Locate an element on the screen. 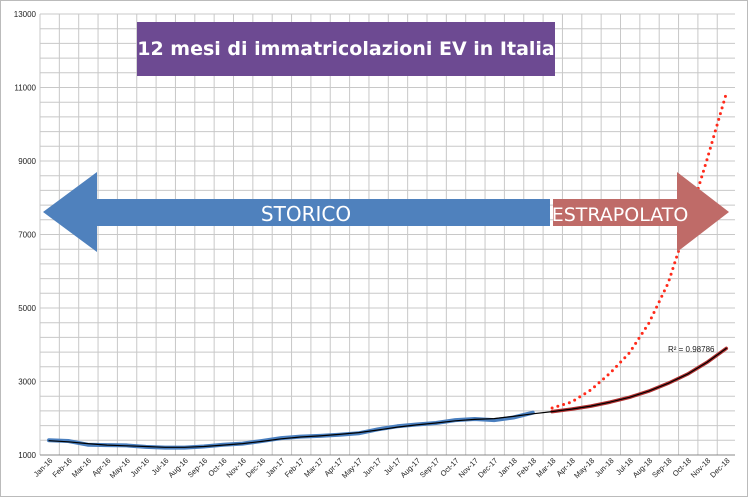 This screenshot has height=497, width=748. x-tick-label: Dec-17 is located at coordinates (487, 467).